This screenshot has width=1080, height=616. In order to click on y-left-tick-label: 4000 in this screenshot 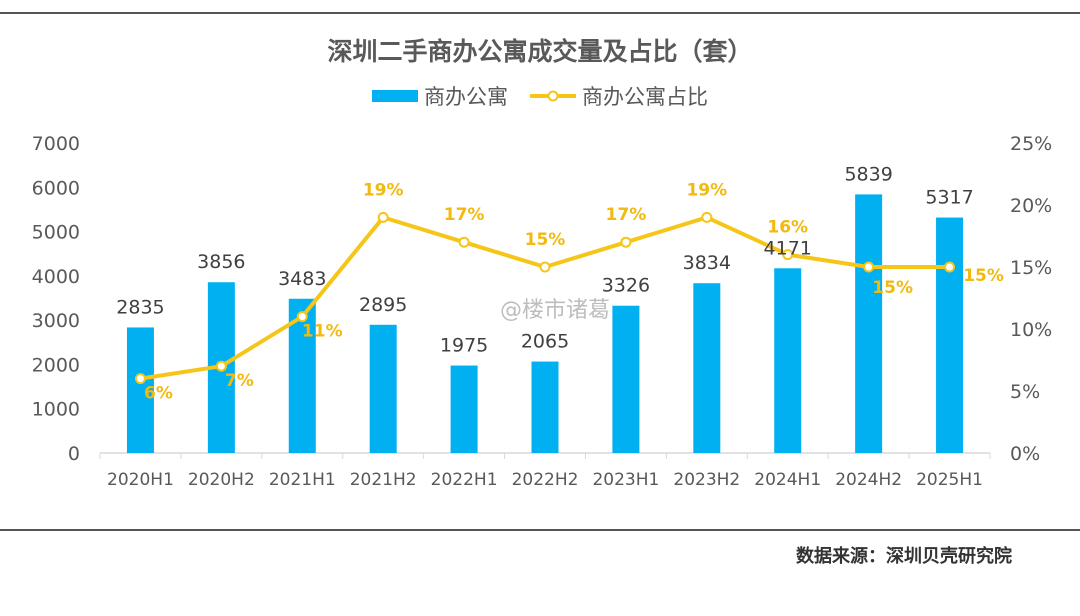, I will do `click(56, 277)`.